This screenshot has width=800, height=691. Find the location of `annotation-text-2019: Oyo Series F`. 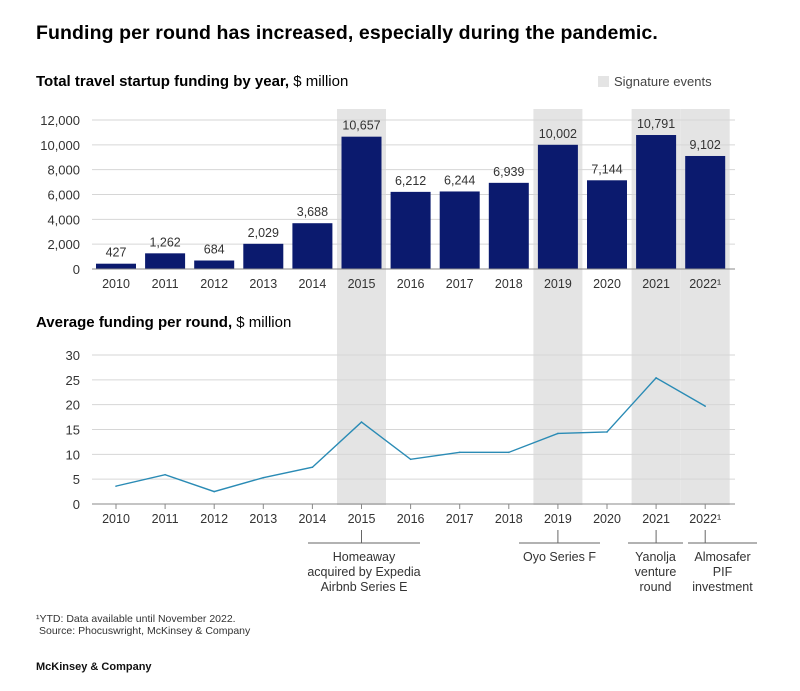

annotation-text-2019: Oyo Series F is located at coordinates (559, 557).